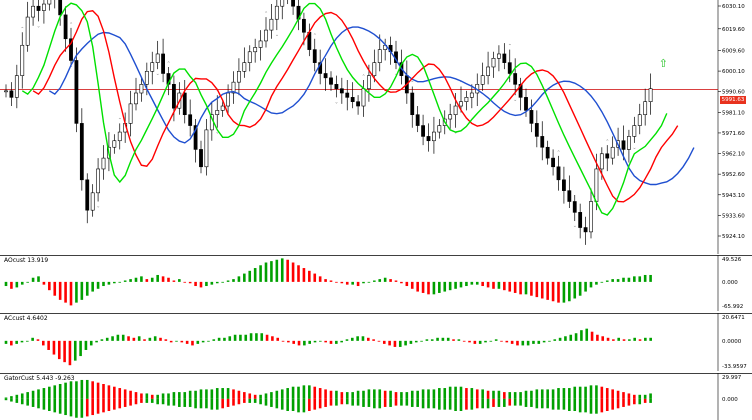 The width and height of the screenshot is (752, 420). I want to click on price-tick-label: 6030.10, so click(733, 7).